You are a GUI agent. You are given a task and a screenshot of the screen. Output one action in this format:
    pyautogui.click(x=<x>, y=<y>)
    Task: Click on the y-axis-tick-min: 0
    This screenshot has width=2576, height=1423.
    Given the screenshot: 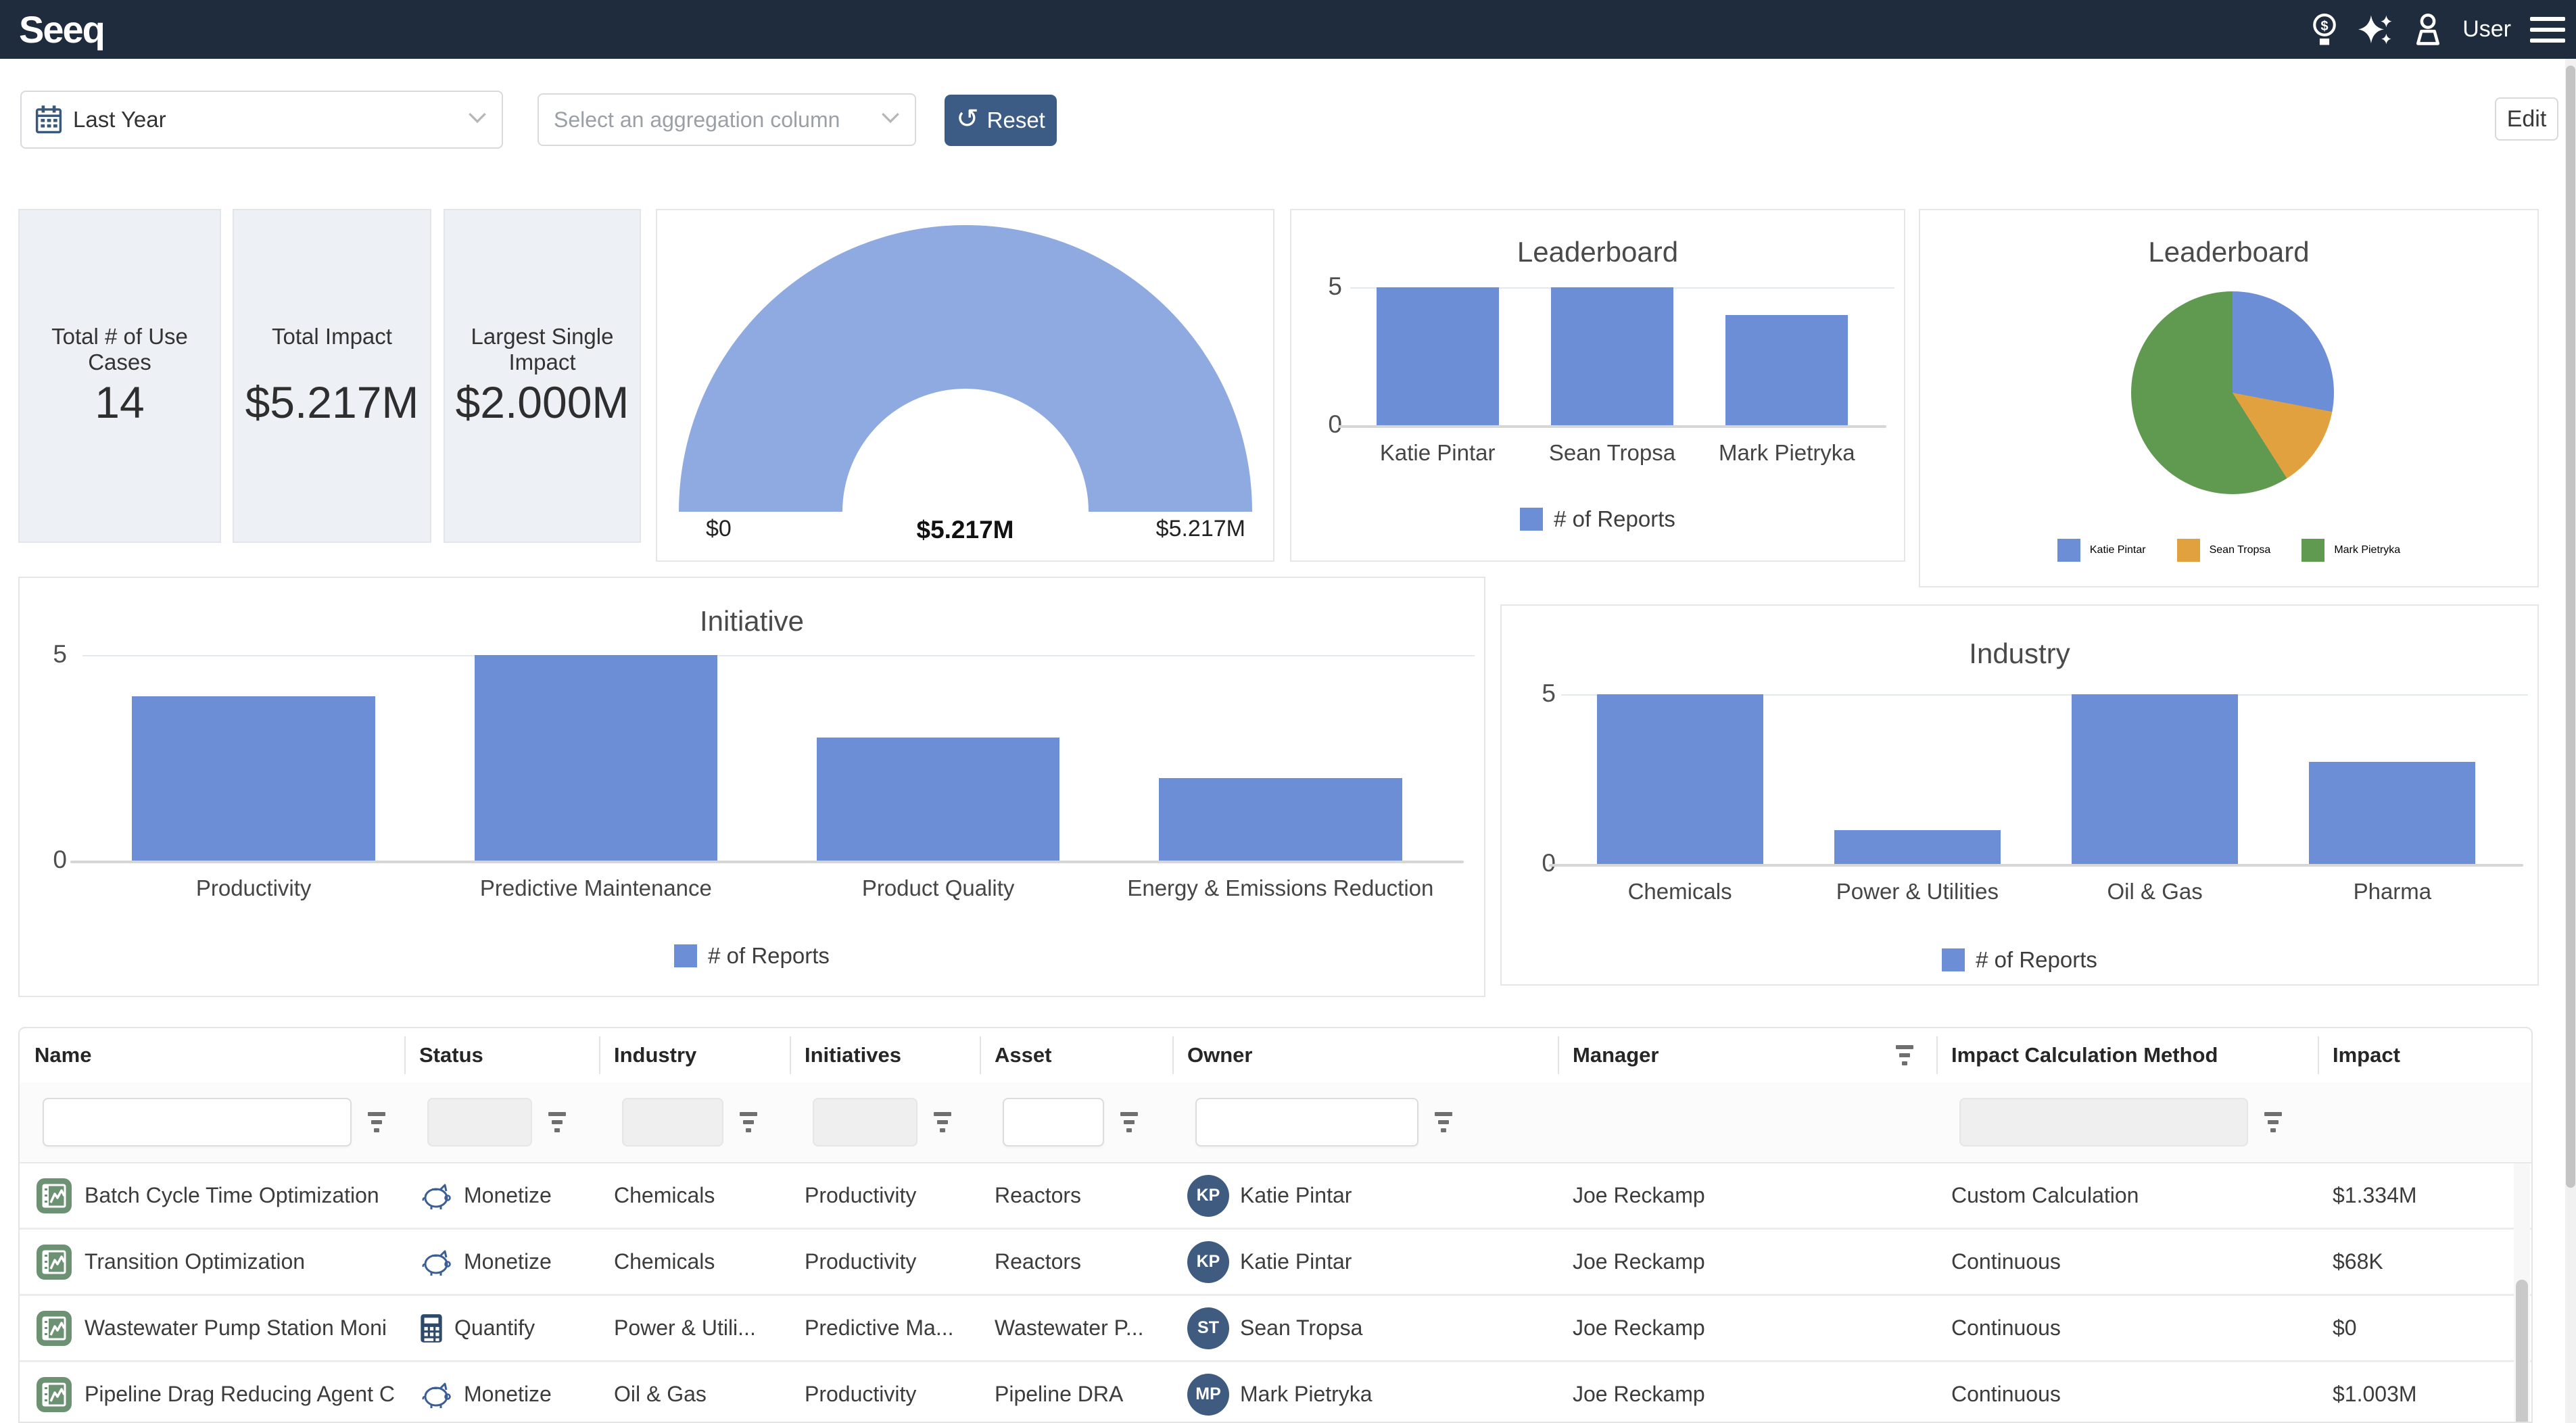 What is the action you would take?
    pyautogui.click(x=60, y=860)
    